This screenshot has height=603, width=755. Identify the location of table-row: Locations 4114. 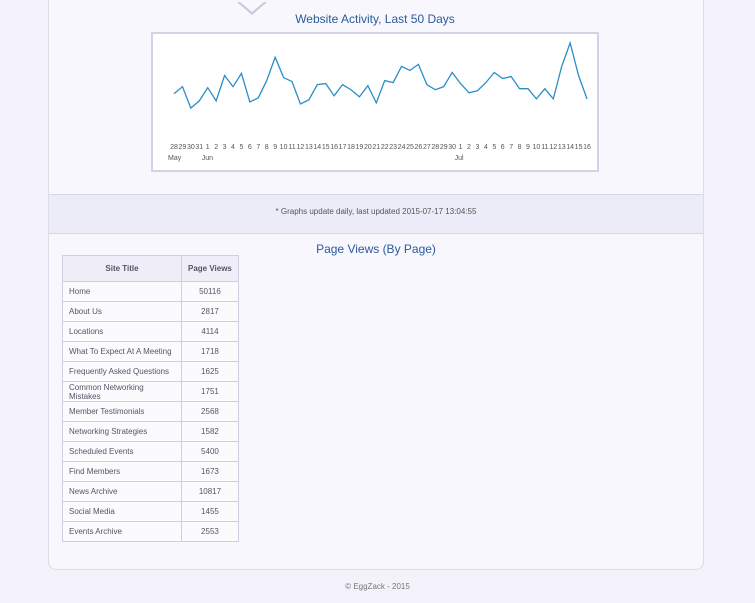
(150, 331).